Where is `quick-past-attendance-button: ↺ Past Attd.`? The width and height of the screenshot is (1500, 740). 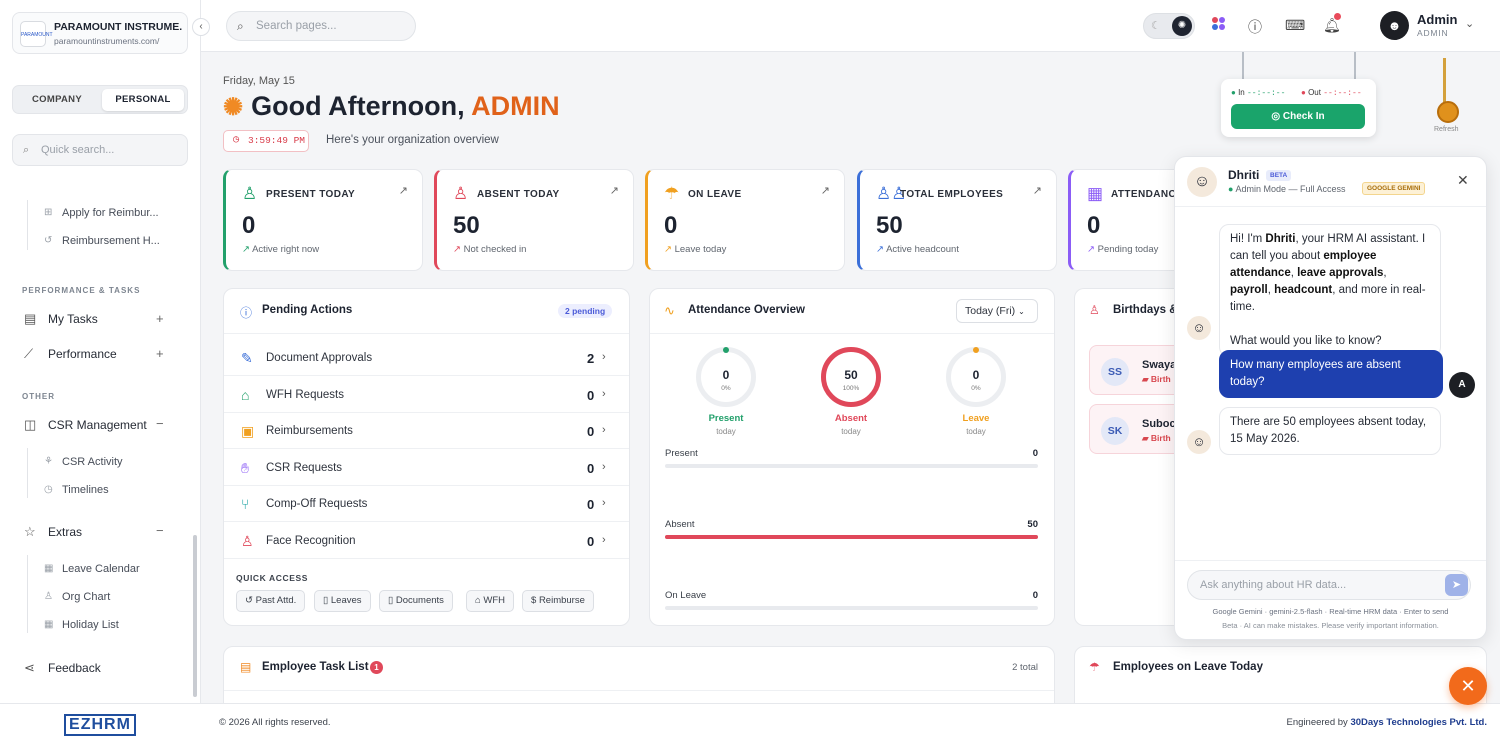
quick-past-attendance-button: ↺ Past Attd. is located at coordinates (271, 601).